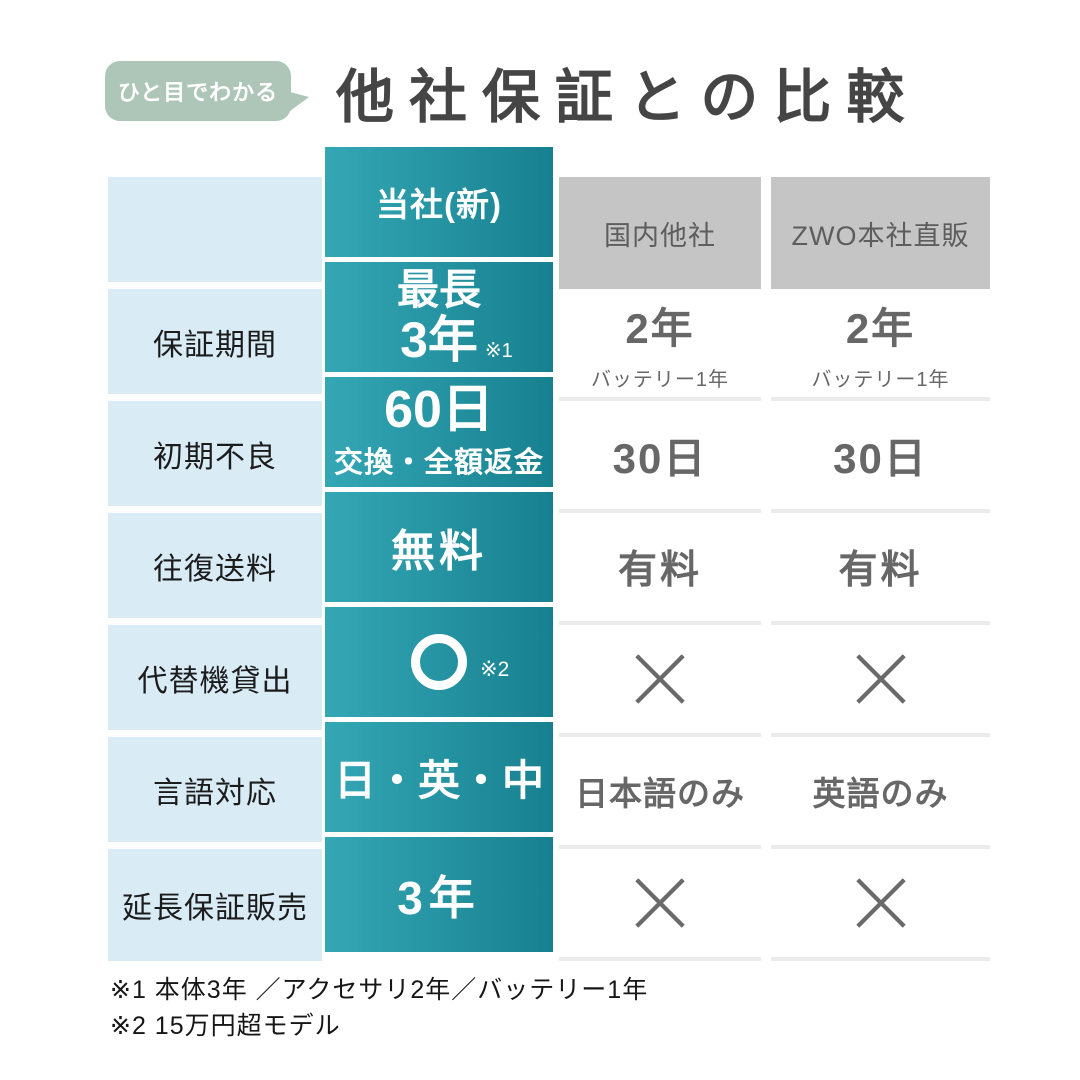 The image size is (1080, 1080). I want to click on cell-zwo-extended, so click(880, 905).